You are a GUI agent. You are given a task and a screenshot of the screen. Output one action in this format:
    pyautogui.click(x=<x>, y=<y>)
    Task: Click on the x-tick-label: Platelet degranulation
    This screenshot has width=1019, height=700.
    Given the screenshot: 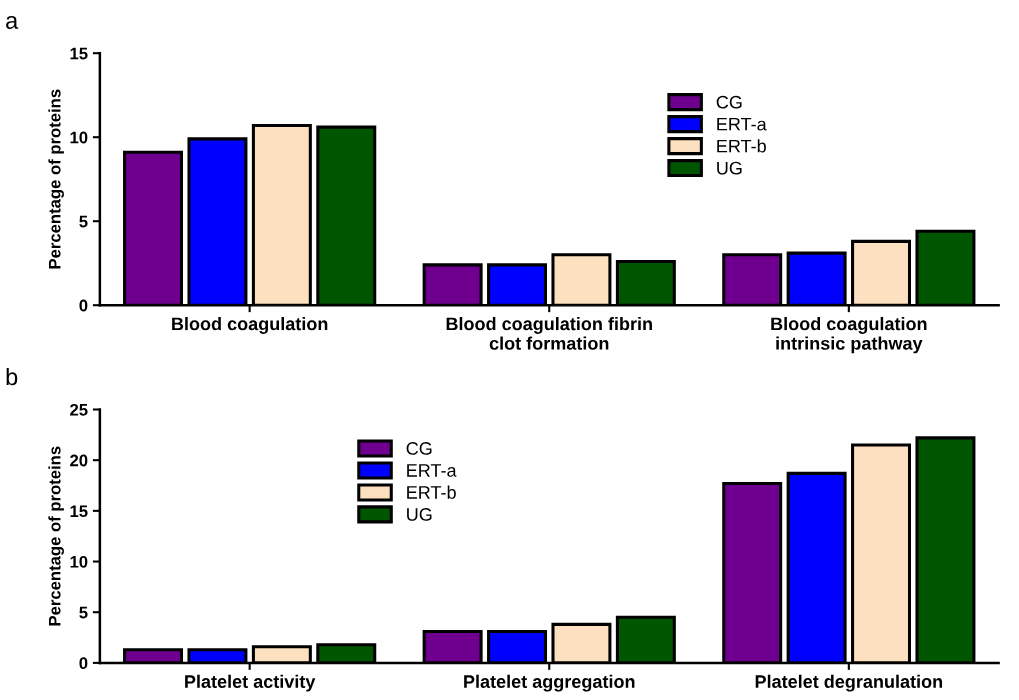 What is the action you would take?
    pyautogui.click(x=849, y=683)
    